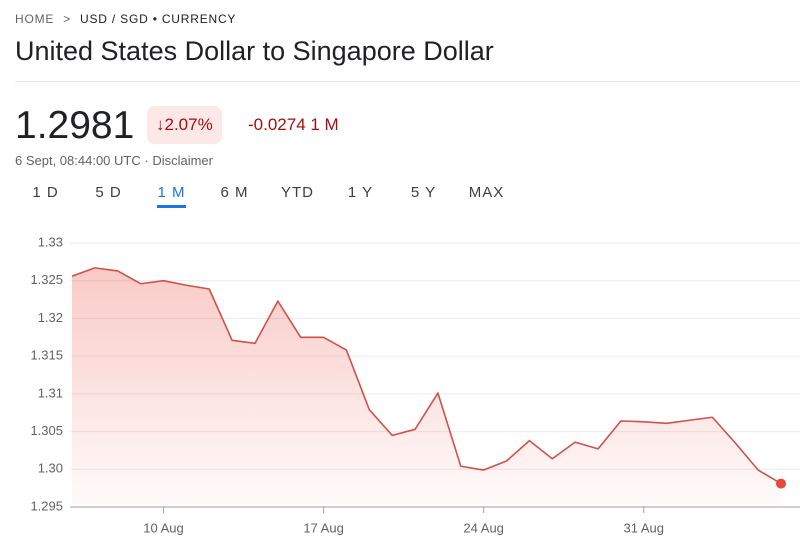 This screenshot has height=550, width=800. What do you see at coordinates (644, 527) in the screenshot?
I see `x-tick-label: 31 Aug` at bounding box center [644, 527].